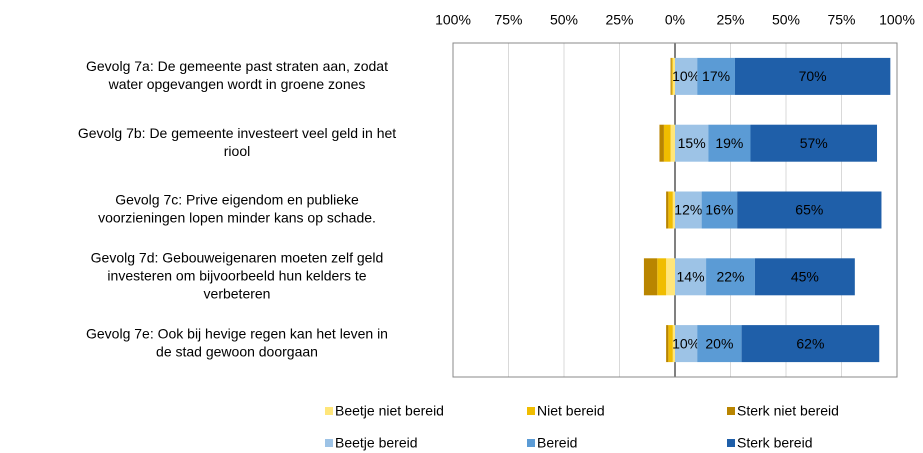  I want to click on data-label: 65%, so click(809, 210).